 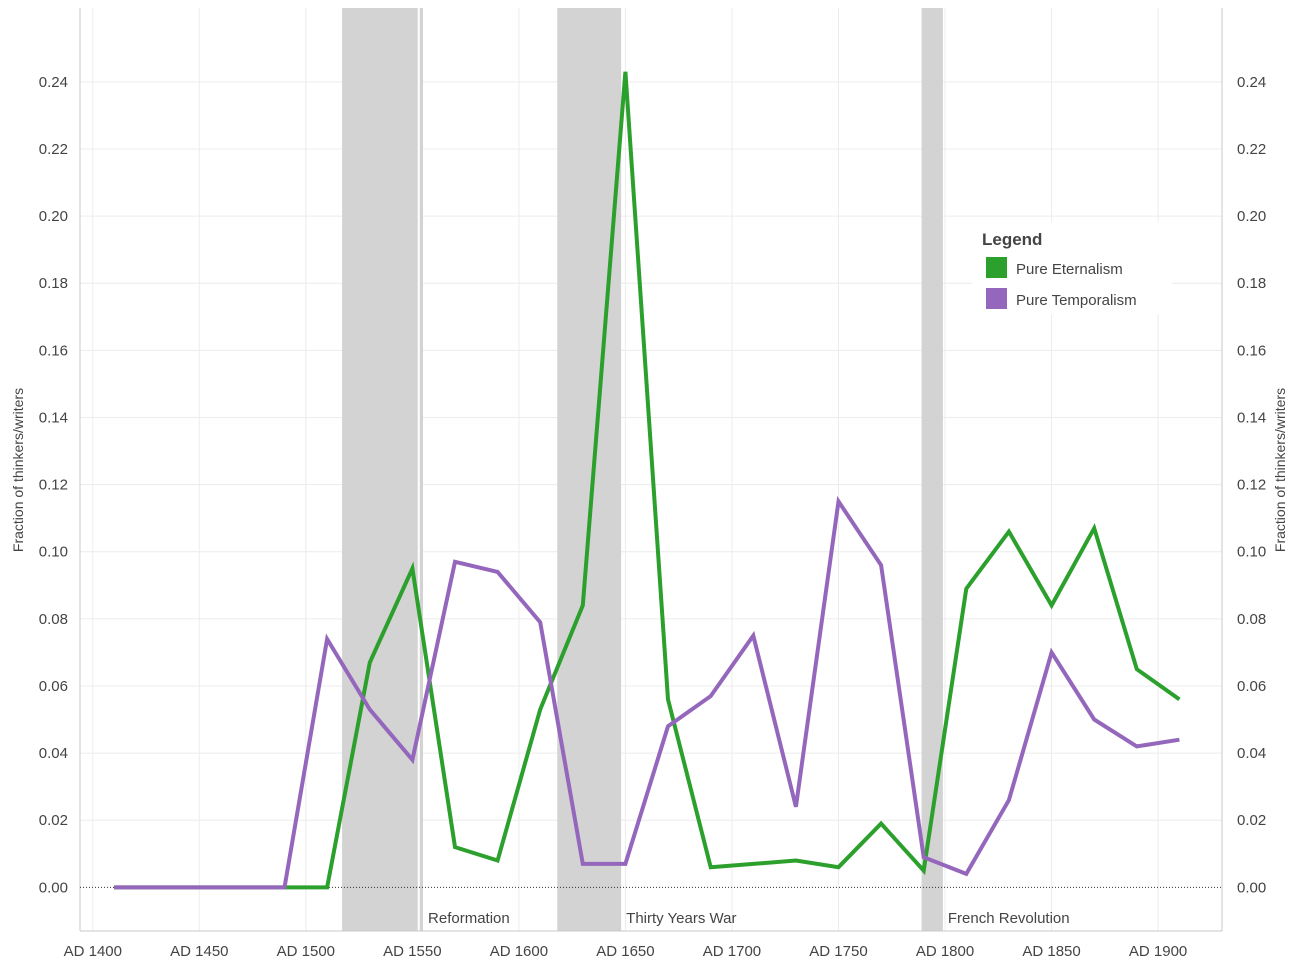 I want to click on y-tick-label-right: 0.08, so click(x=1251, y=619).